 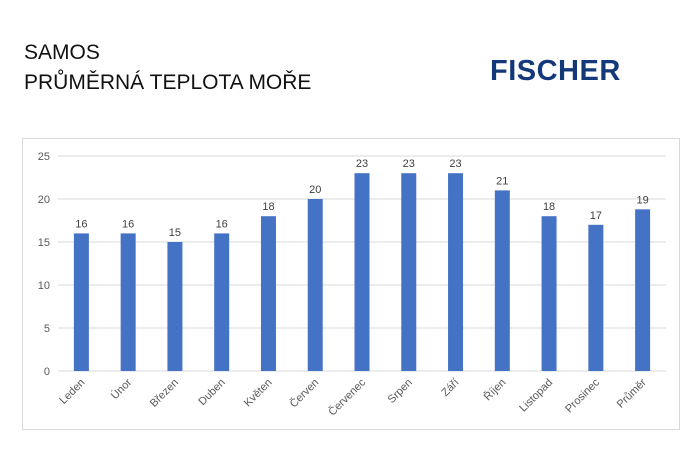 I want to click on x-tick-label: Říjen, so click(x=494, y=389).